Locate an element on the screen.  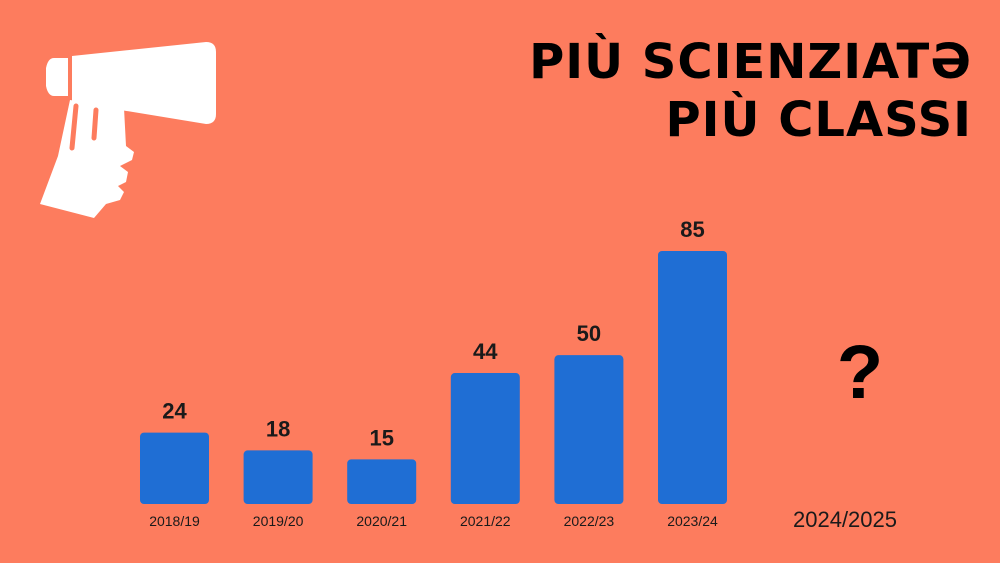
value-label-2021-22: 44 is located at coordinates (485, 351).